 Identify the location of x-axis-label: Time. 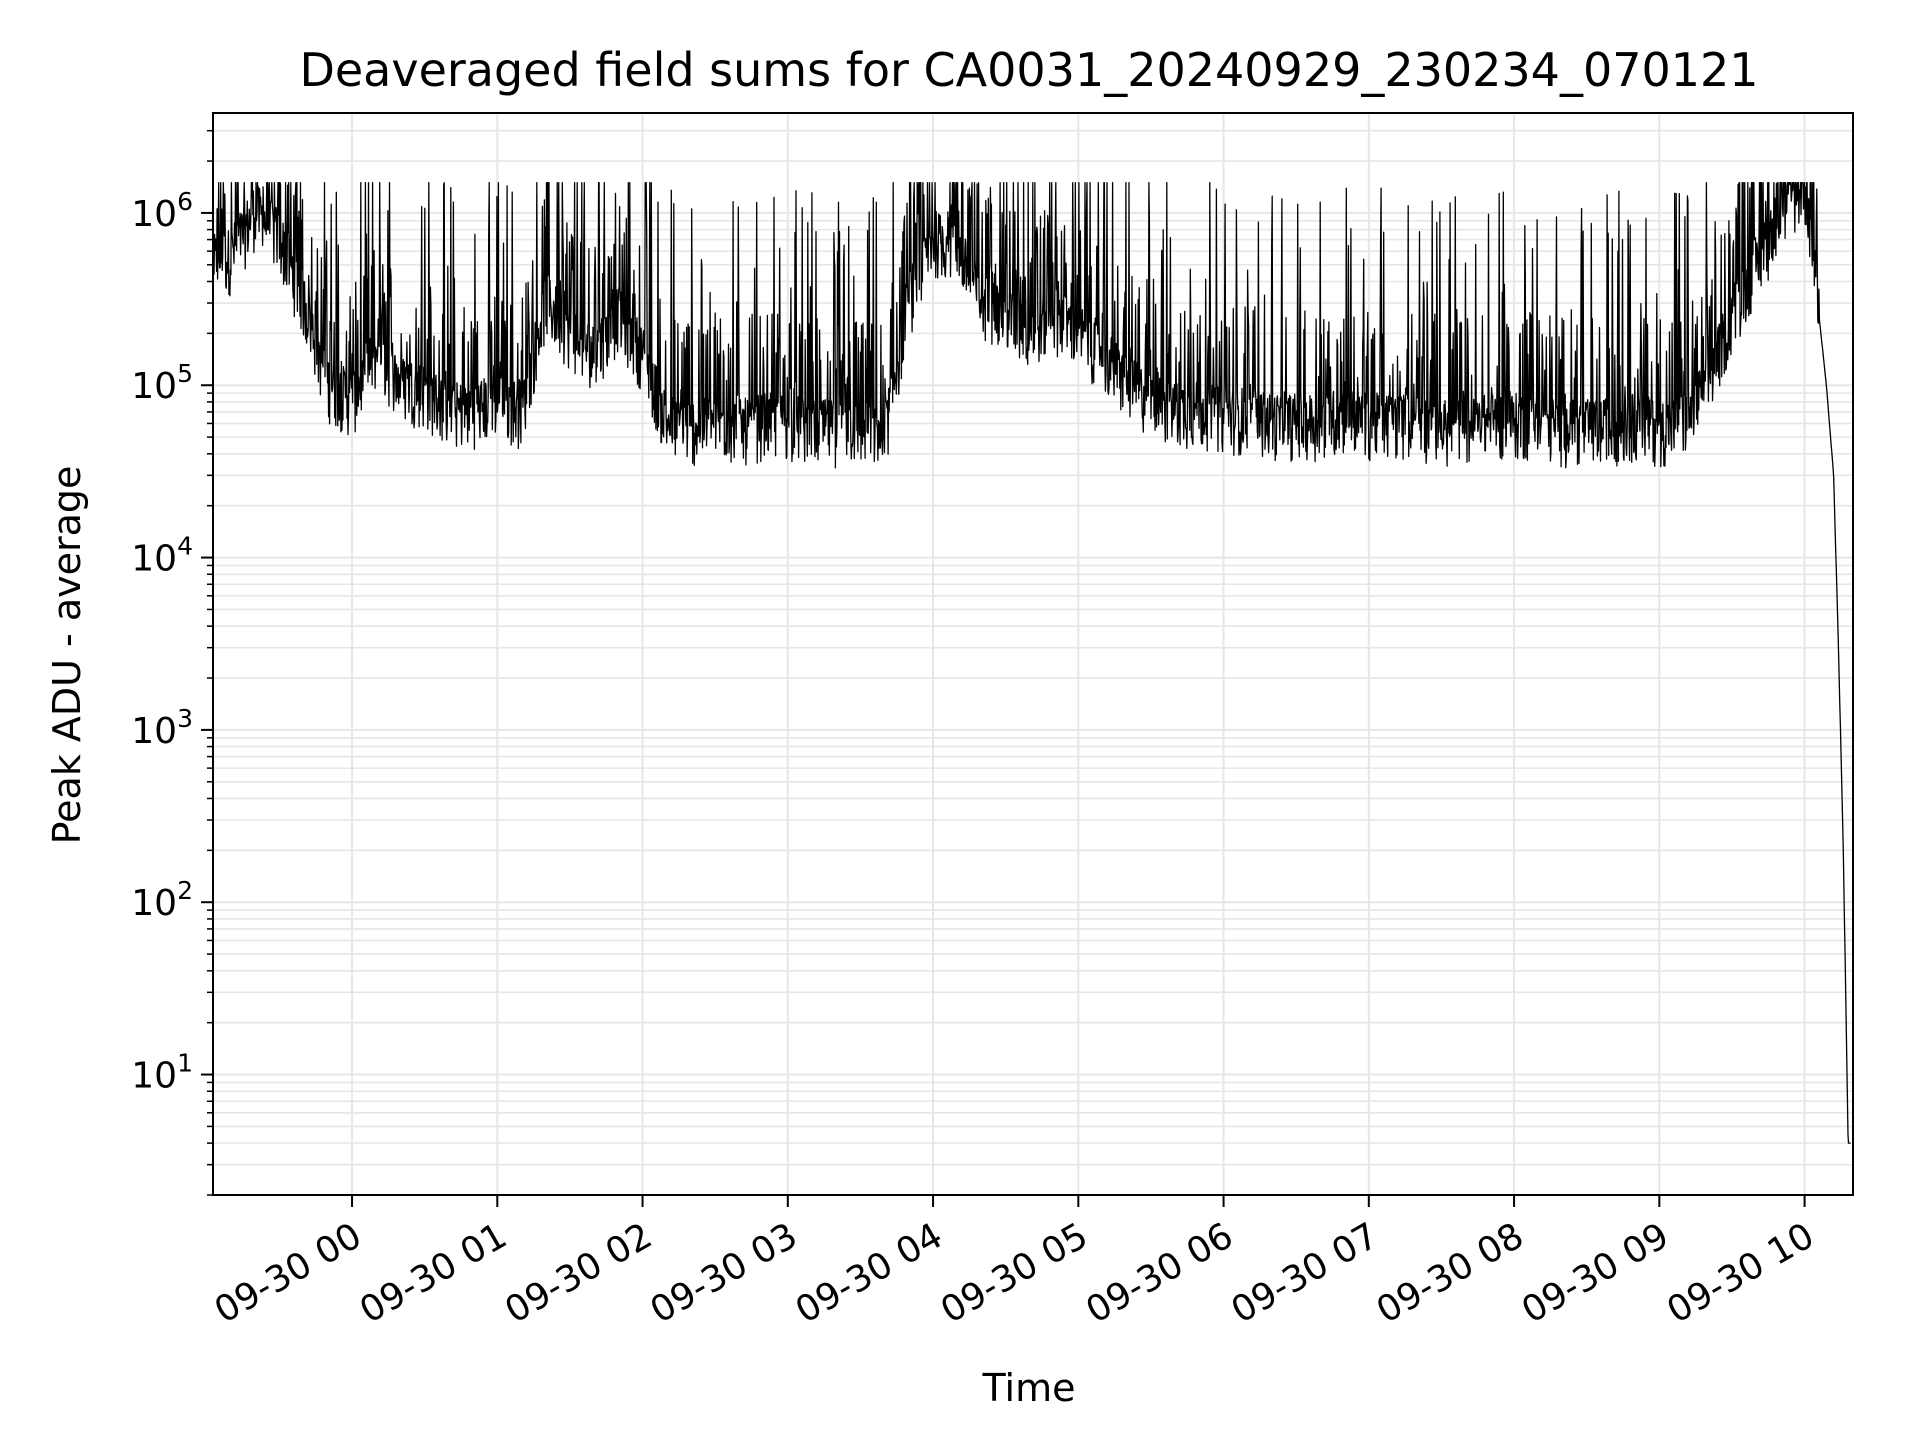
(1029, 1388).